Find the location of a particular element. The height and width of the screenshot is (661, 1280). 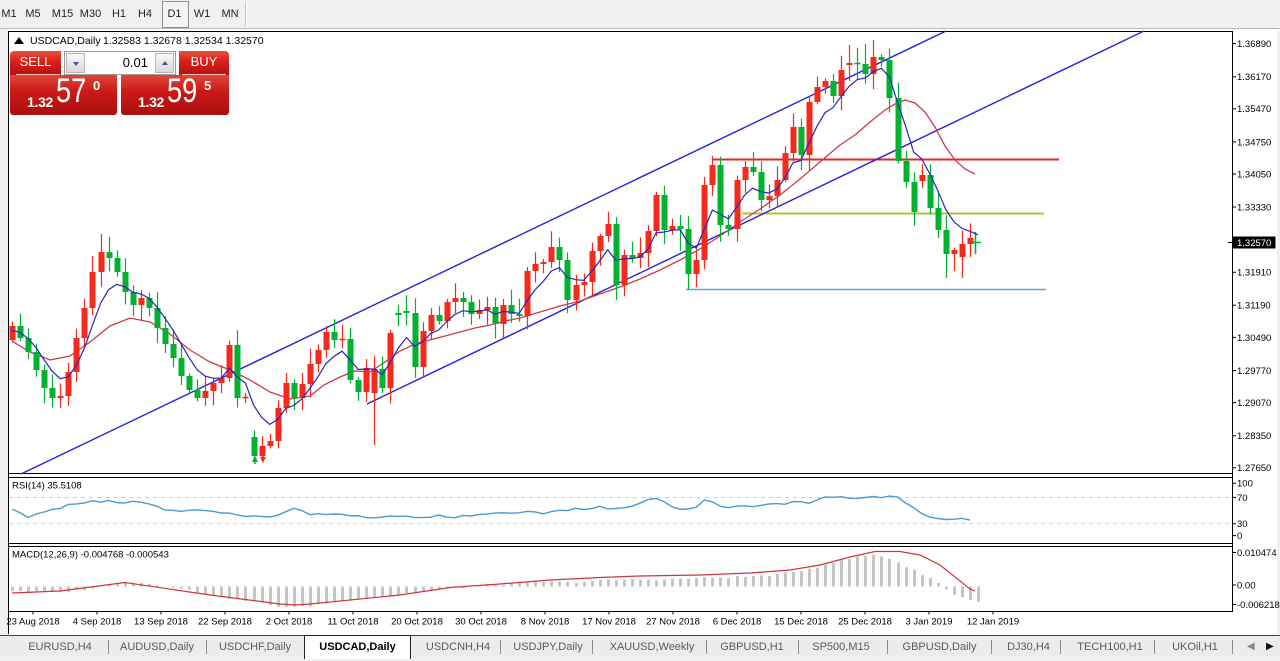

svg-text: 30 is located at coordinates (1242, 524).